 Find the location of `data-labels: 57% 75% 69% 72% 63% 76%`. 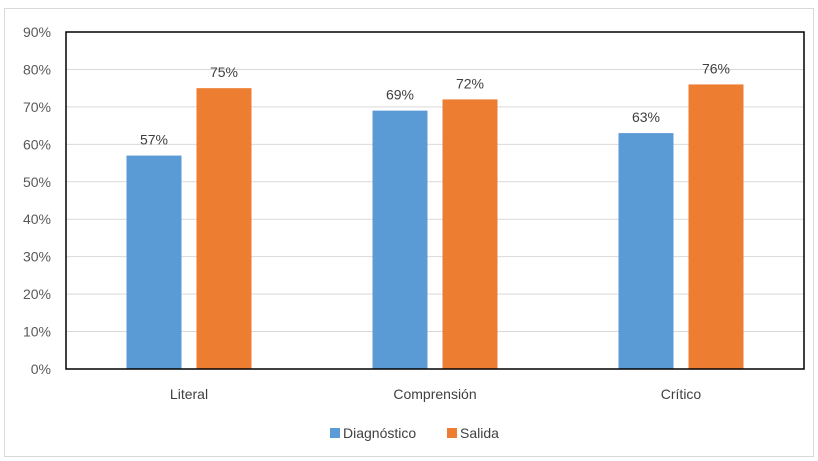

data-labels: 57% 75% 69% 72% 63% 76% is located at coordinates (435, 103).